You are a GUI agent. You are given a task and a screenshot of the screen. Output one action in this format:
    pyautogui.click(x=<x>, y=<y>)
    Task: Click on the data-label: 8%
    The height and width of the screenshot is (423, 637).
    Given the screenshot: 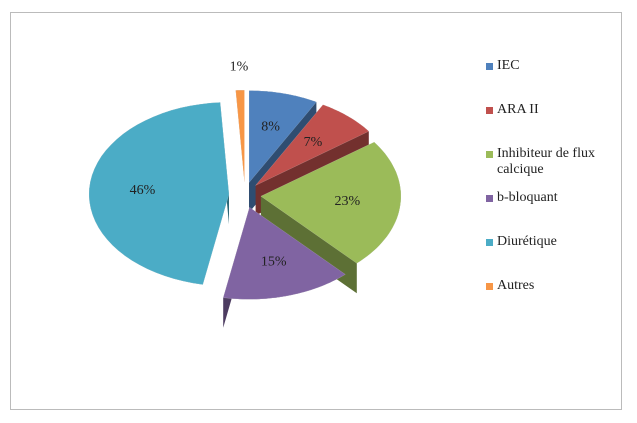 What is the action you would take?
    pyautogui.click(x=270, y=127)
    